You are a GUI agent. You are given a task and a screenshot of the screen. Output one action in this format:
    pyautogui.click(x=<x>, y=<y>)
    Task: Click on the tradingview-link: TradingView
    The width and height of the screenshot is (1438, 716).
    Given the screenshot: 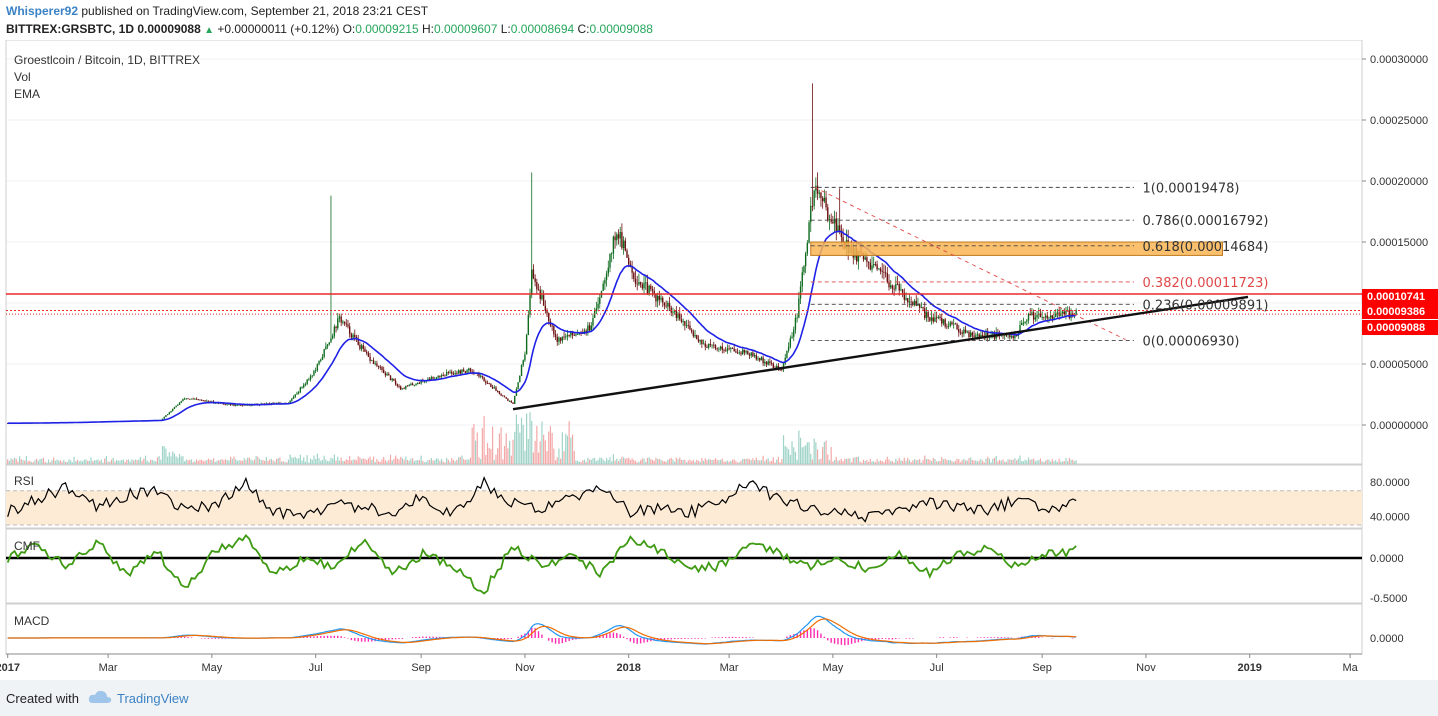 What is the action you would take?
    pyautogui.click(x=153, y=698)
    